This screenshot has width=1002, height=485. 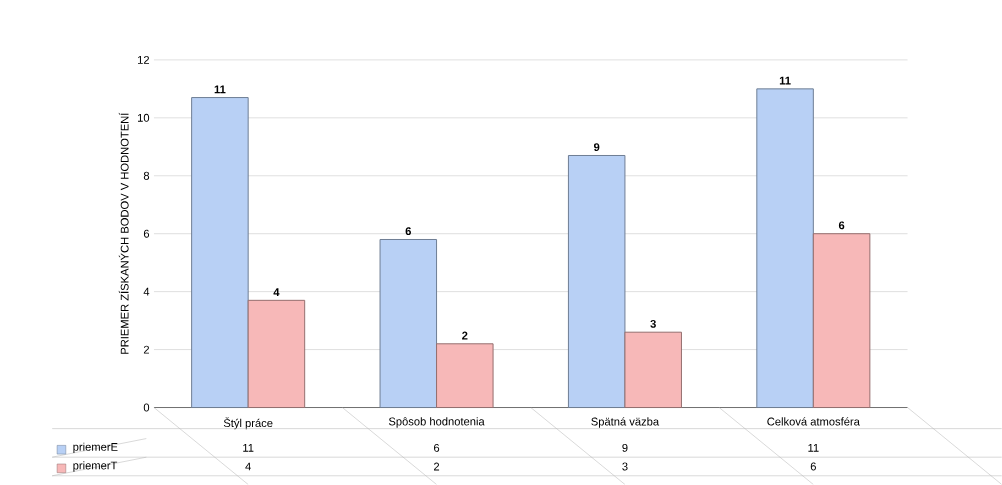 I want to click on data-label: 9, so click(x=625, y=448).